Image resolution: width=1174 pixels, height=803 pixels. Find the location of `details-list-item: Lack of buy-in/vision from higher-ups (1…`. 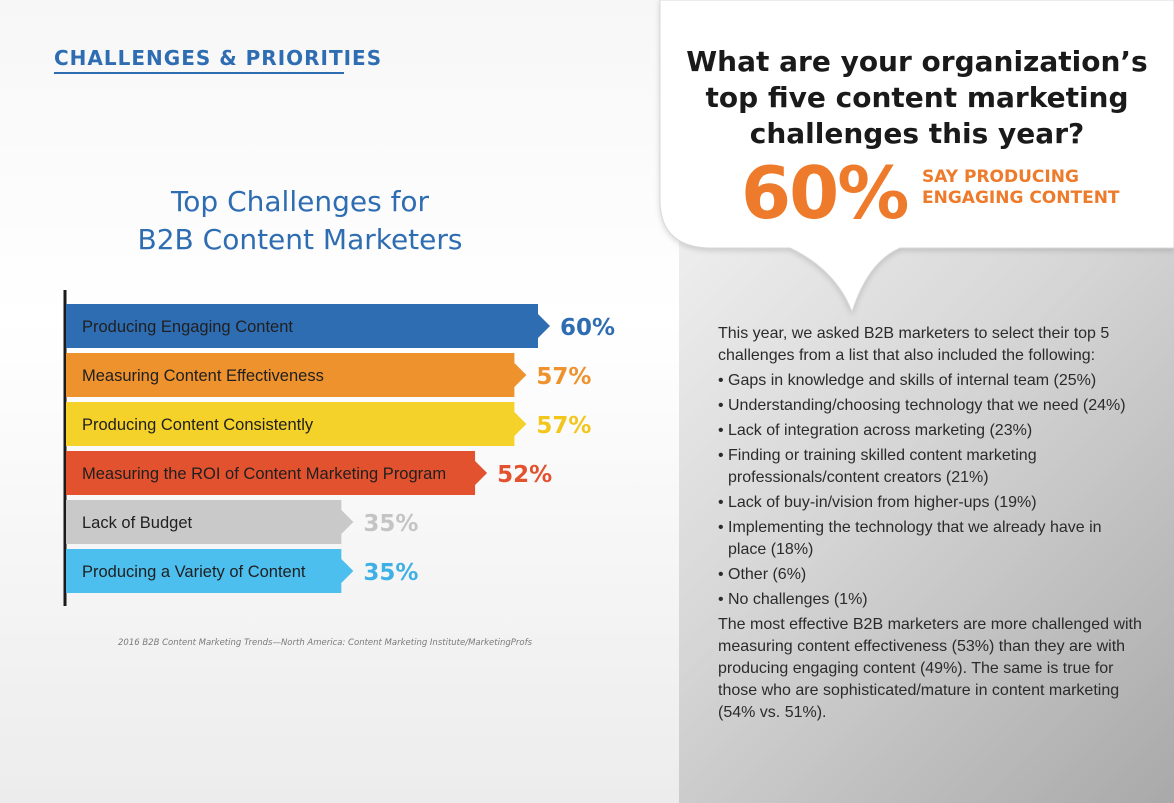

details-list-item: Lack of buy-in/vision from higher-ups (1… is located at coordinates (930, 503).